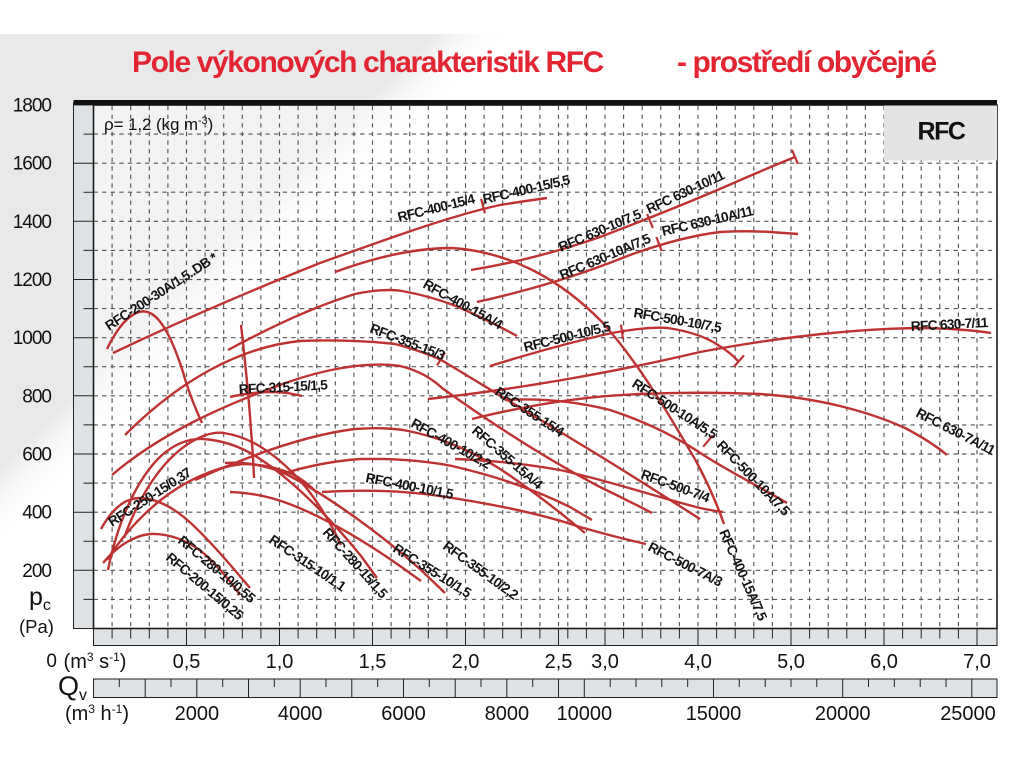 This screenshot has width=1024, height=768. I want to click on svg-text: RFC-315-15/1,5, so click(283, 387).